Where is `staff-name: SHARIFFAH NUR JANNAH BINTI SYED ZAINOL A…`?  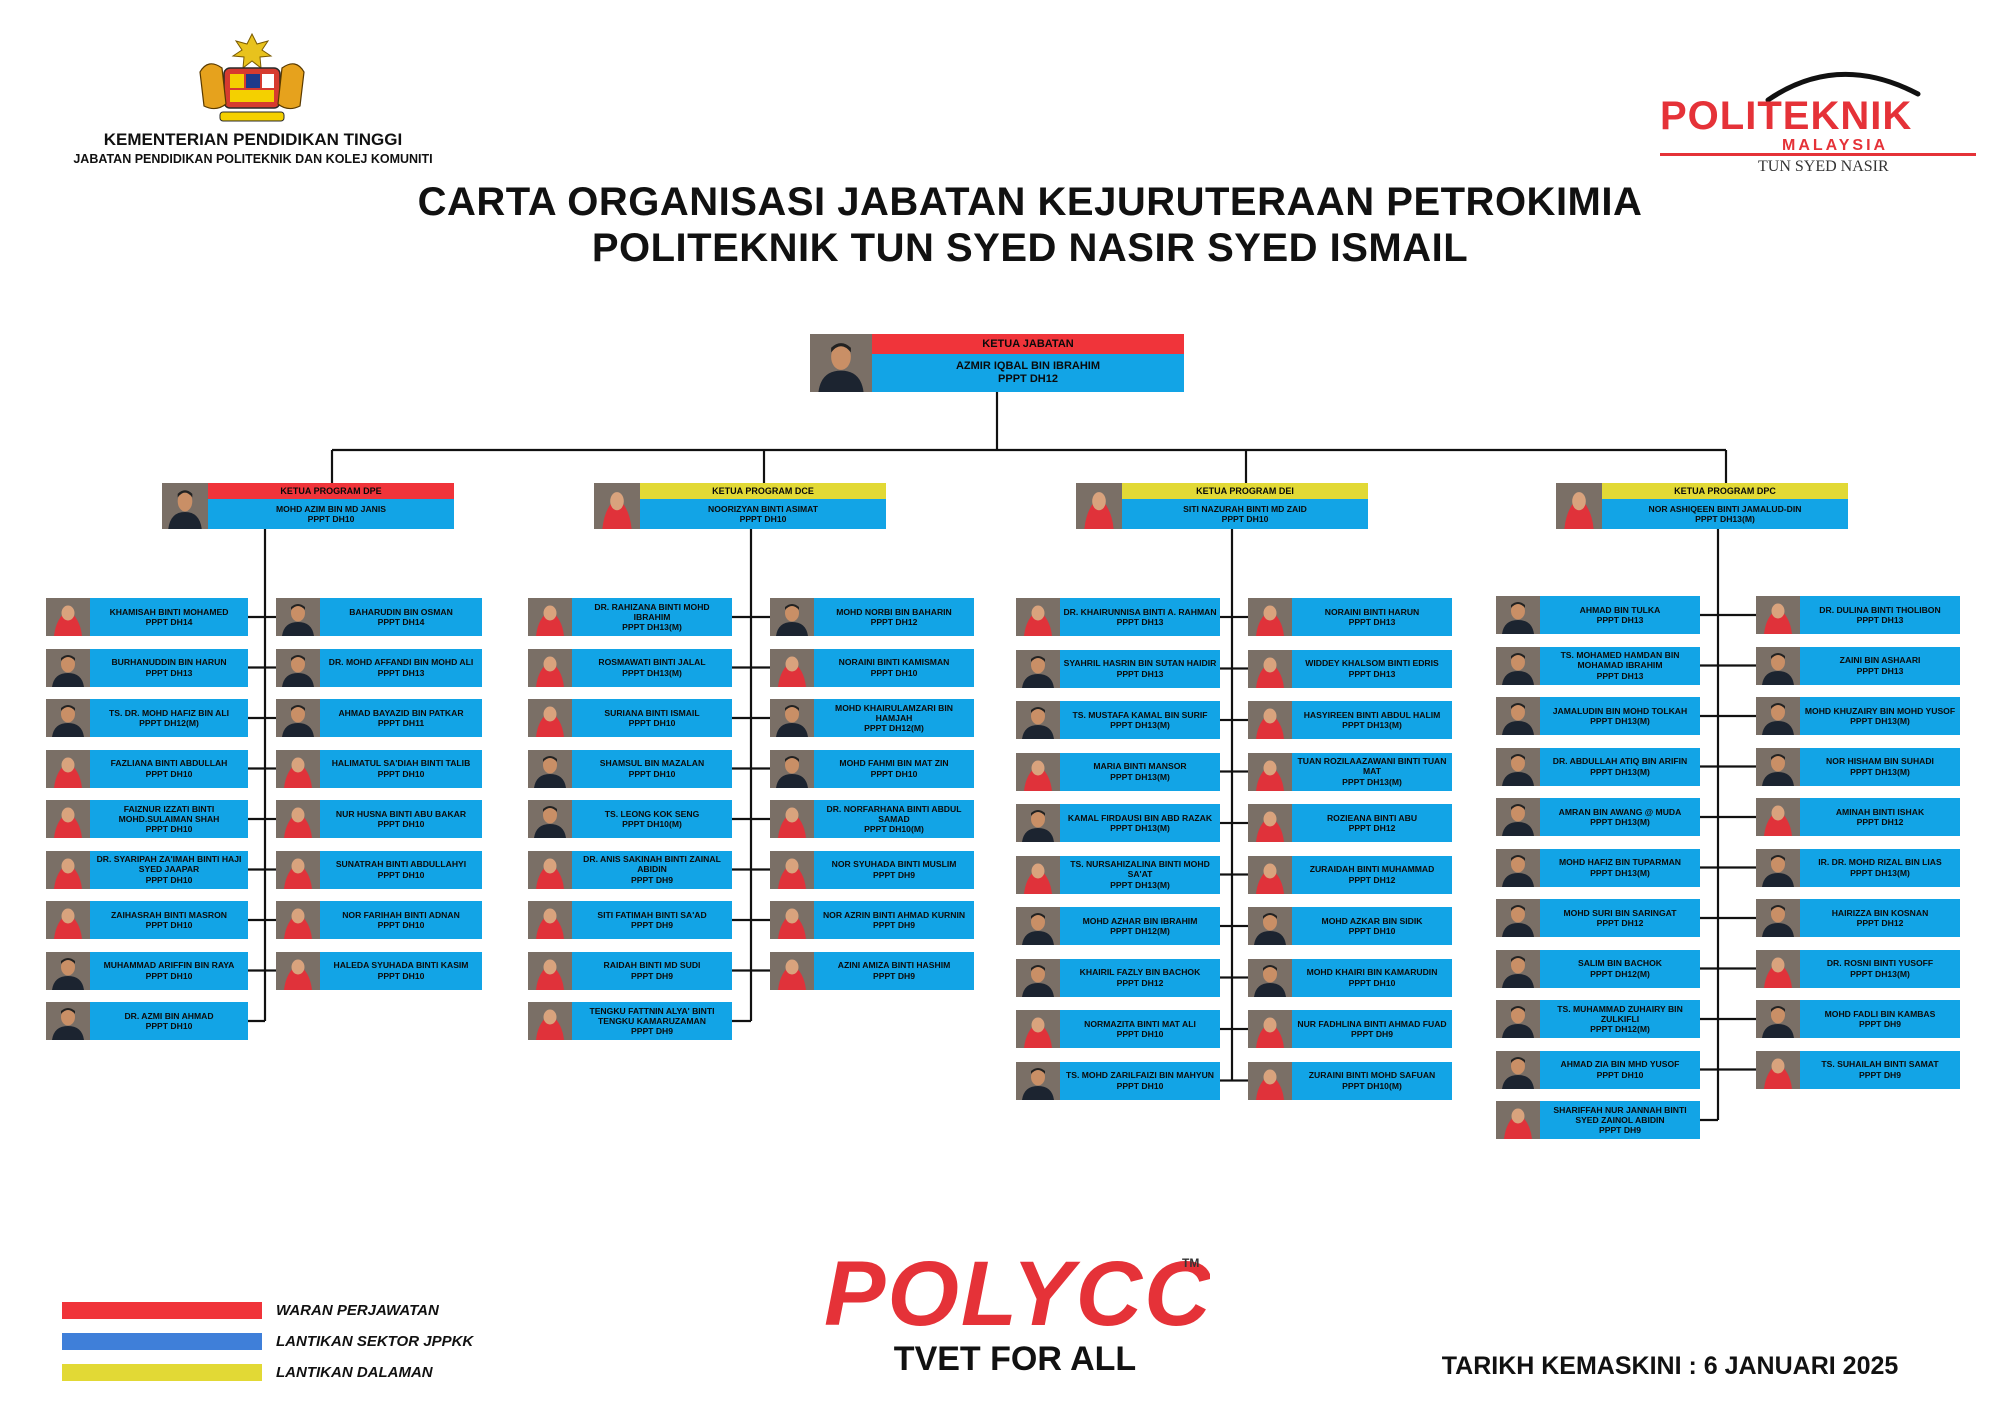 staff-name: SHARIFFAH NUR JANNAH BINTI SYED ZAINOL A… is located at coordinates (1620, 1114).